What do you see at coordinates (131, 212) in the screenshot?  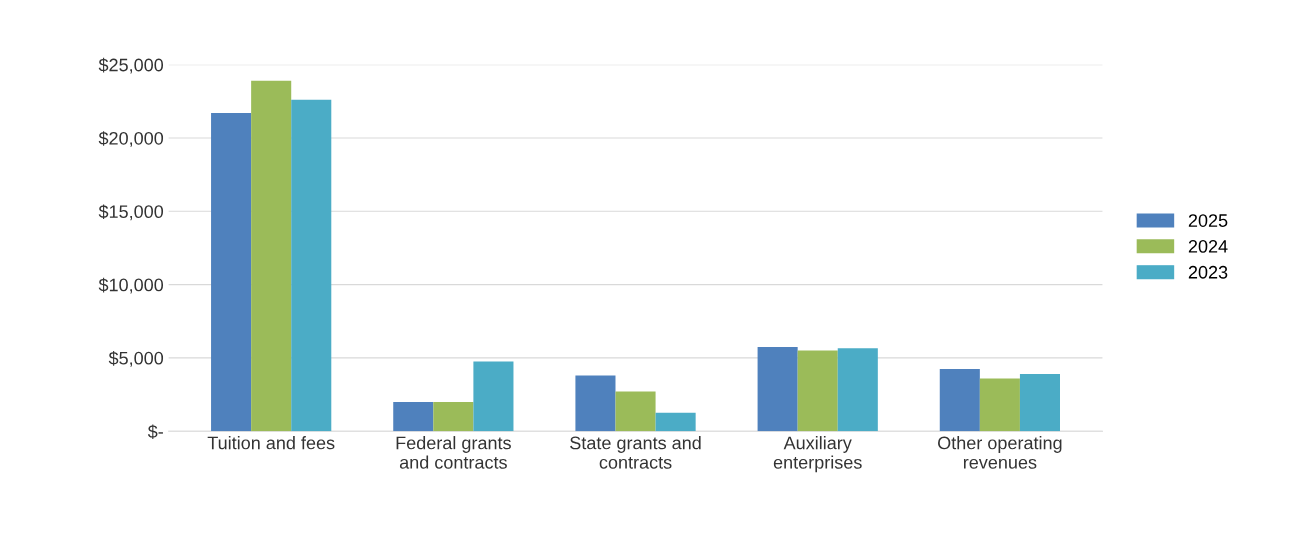 I see `y-tick-label: $15,000` at bounding box center [131, 212].